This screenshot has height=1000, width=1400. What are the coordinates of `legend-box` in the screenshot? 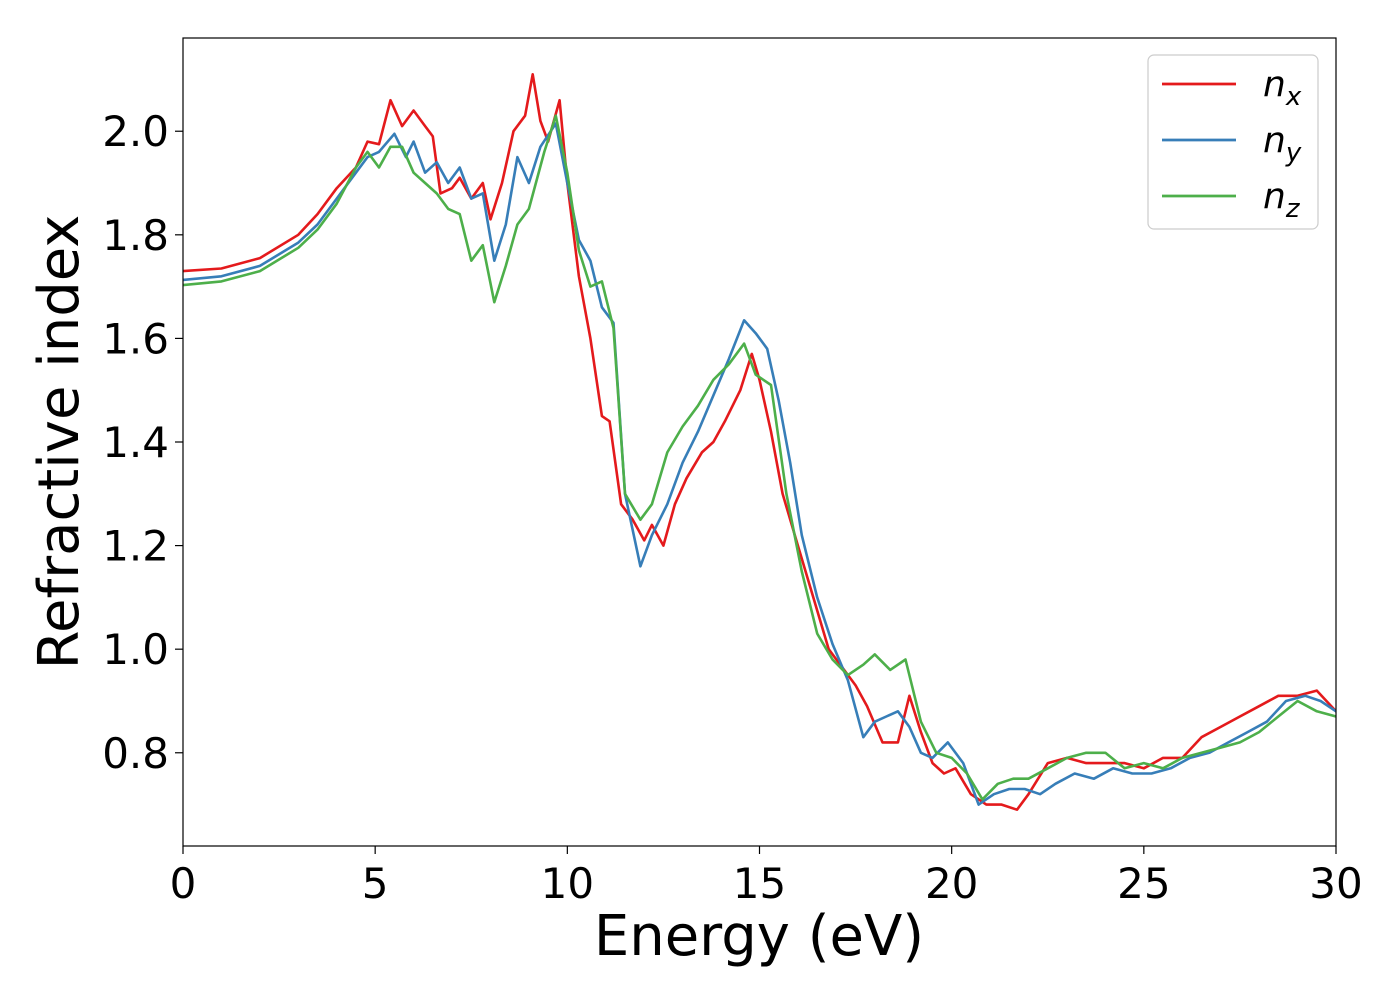 It's located at (1233, 142).